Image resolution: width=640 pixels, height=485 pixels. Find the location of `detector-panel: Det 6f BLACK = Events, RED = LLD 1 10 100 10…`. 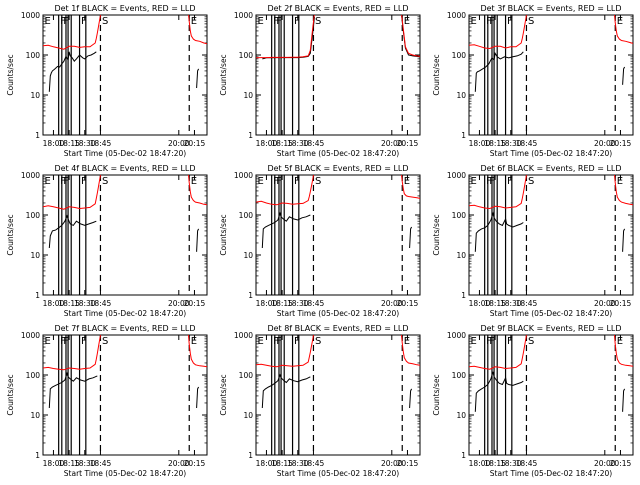

detector-panel: Det 6f BLACK = Events, RED = LLD 1 10 100 10… is located at coordinates (532, 240).